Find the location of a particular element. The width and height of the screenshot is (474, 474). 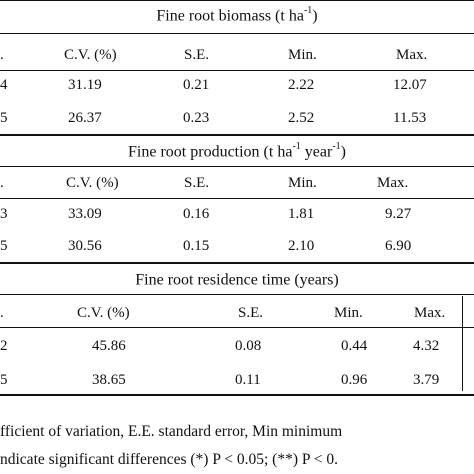

cell-se: 0.16 is located at coordinates (196, 214).